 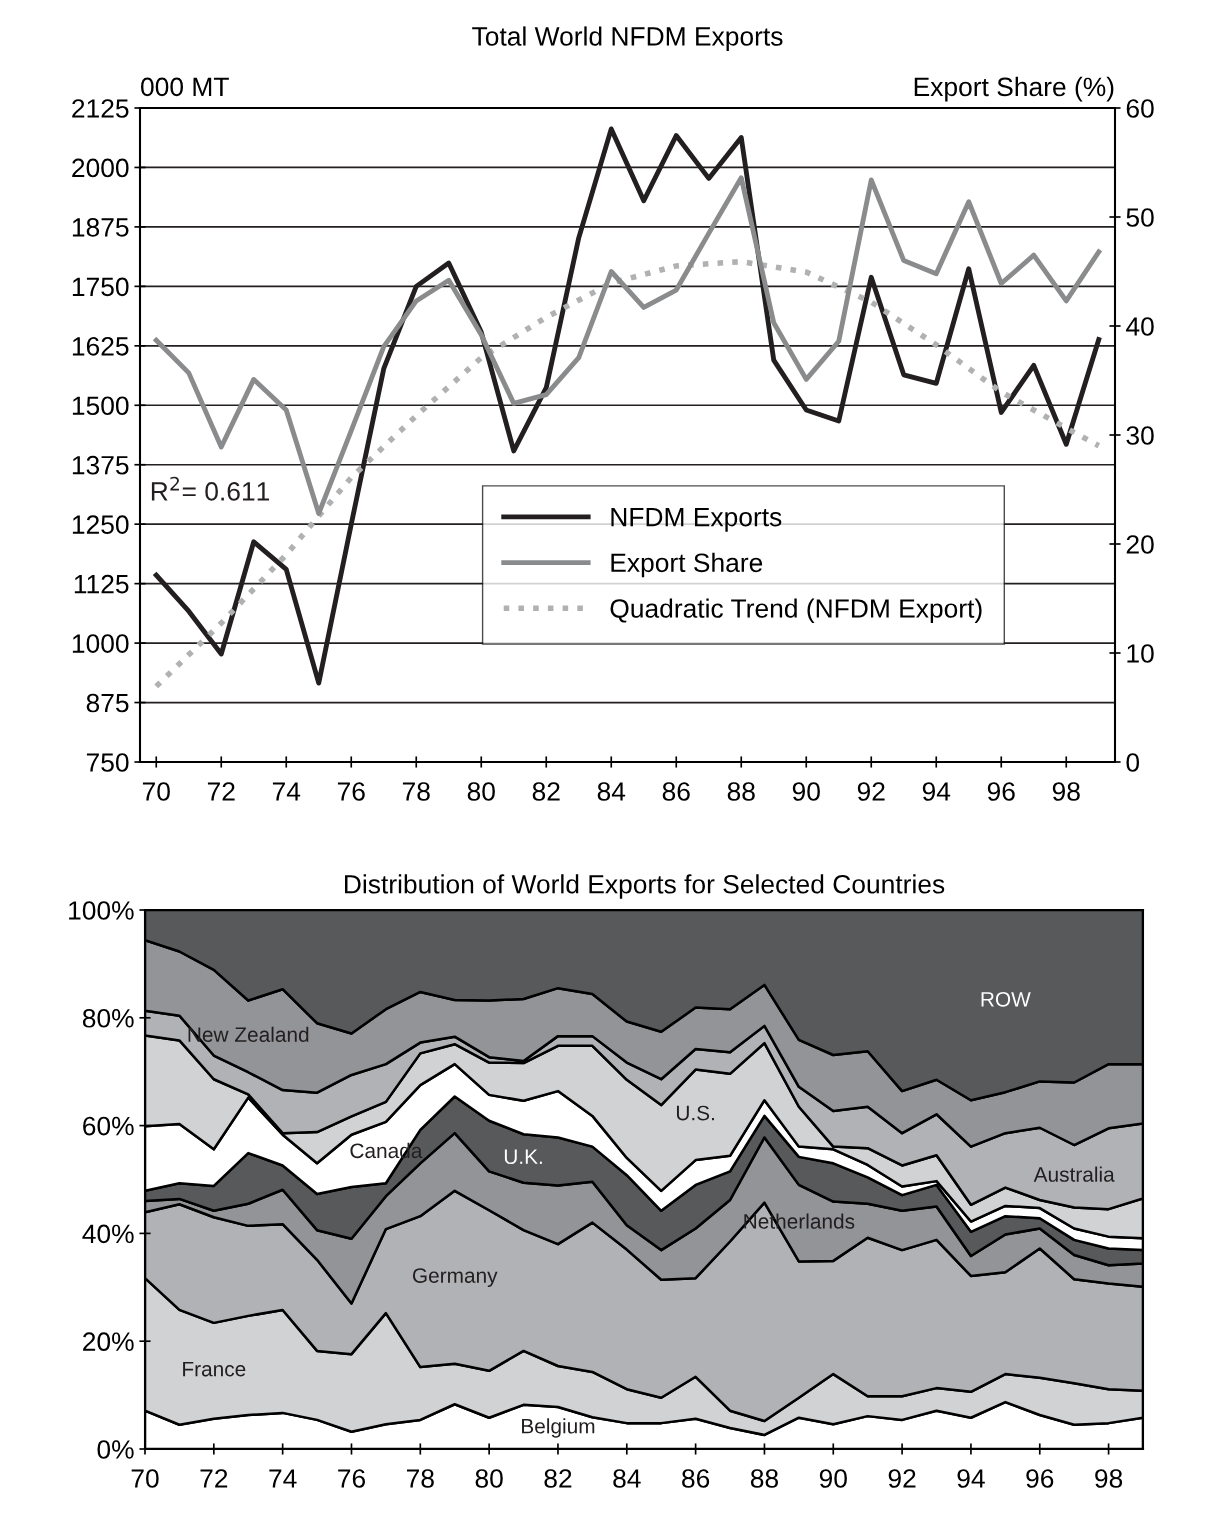 What do you see at coordinates (210, 488) in the screenshot?
I see `annotation: R$^{2}$= 0.611` at bounding box center [210, 488].